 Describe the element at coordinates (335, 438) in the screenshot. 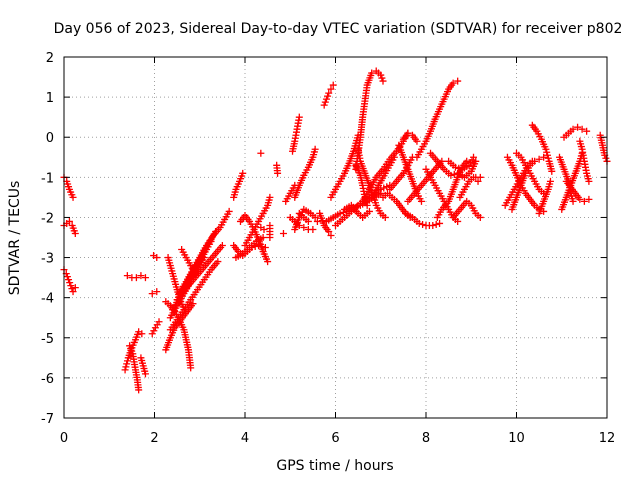

I see `x-tick-label: 6` at that location.